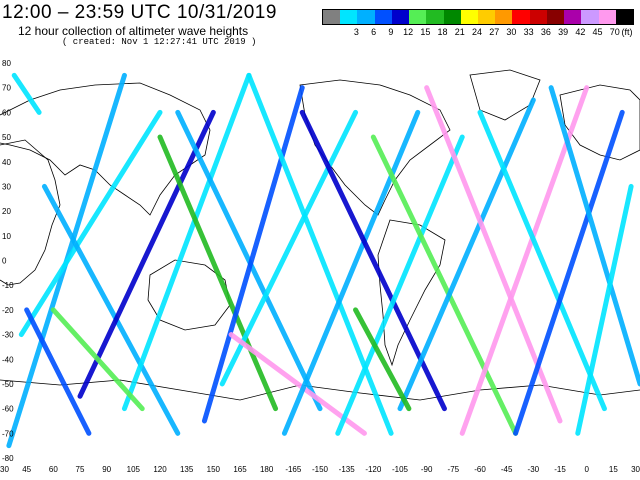 Image resolution: width=640 pixels, height=480 pixels. Describe the element at coordinates (8, 359) in the screenshot. I see `latitude-label: -40` at that location.